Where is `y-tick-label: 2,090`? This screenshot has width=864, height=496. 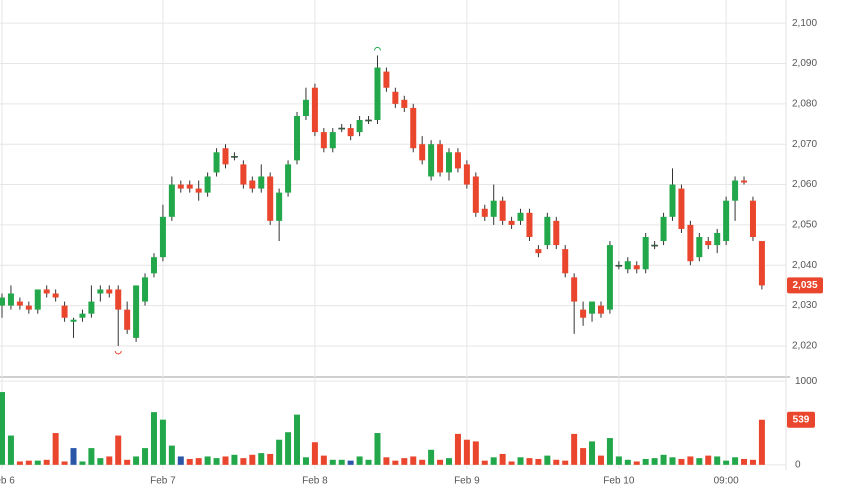
y-tick-label: 2,090 is located at coordinates (804, 63).